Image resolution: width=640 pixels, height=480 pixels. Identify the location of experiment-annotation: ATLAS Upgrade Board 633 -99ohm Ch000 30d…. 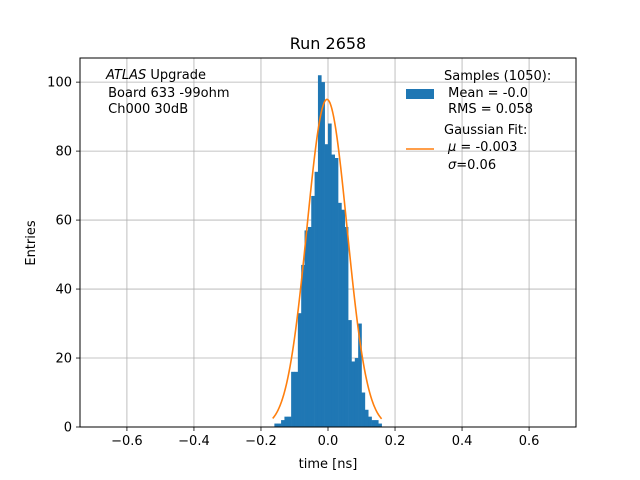
(167, 92).